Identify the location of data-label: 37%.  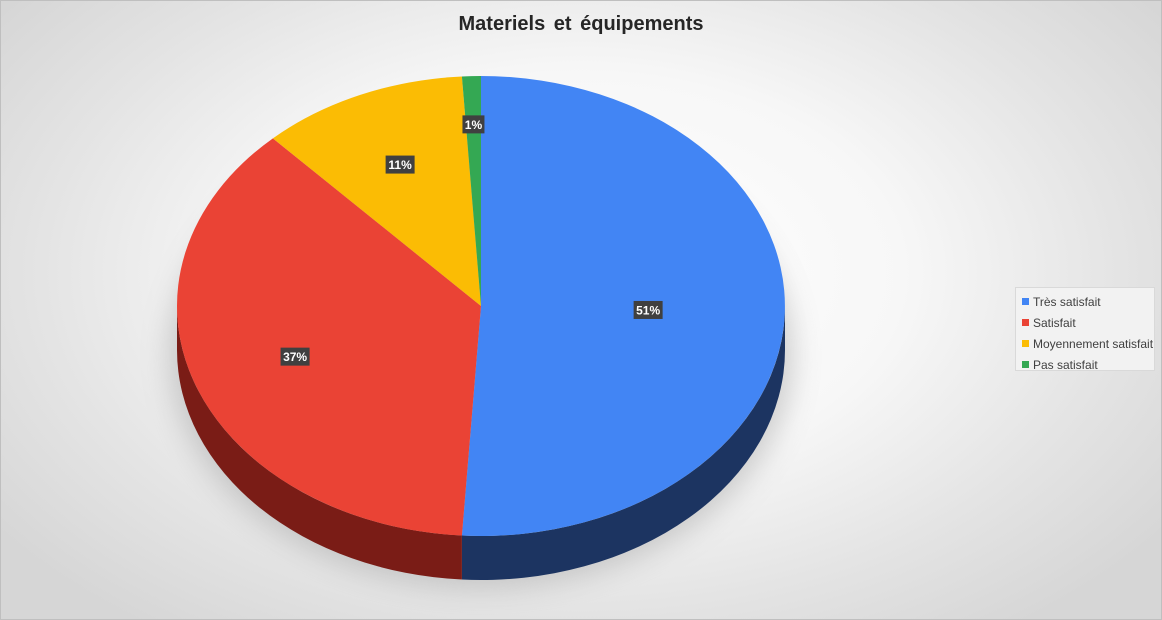
(295, 357).